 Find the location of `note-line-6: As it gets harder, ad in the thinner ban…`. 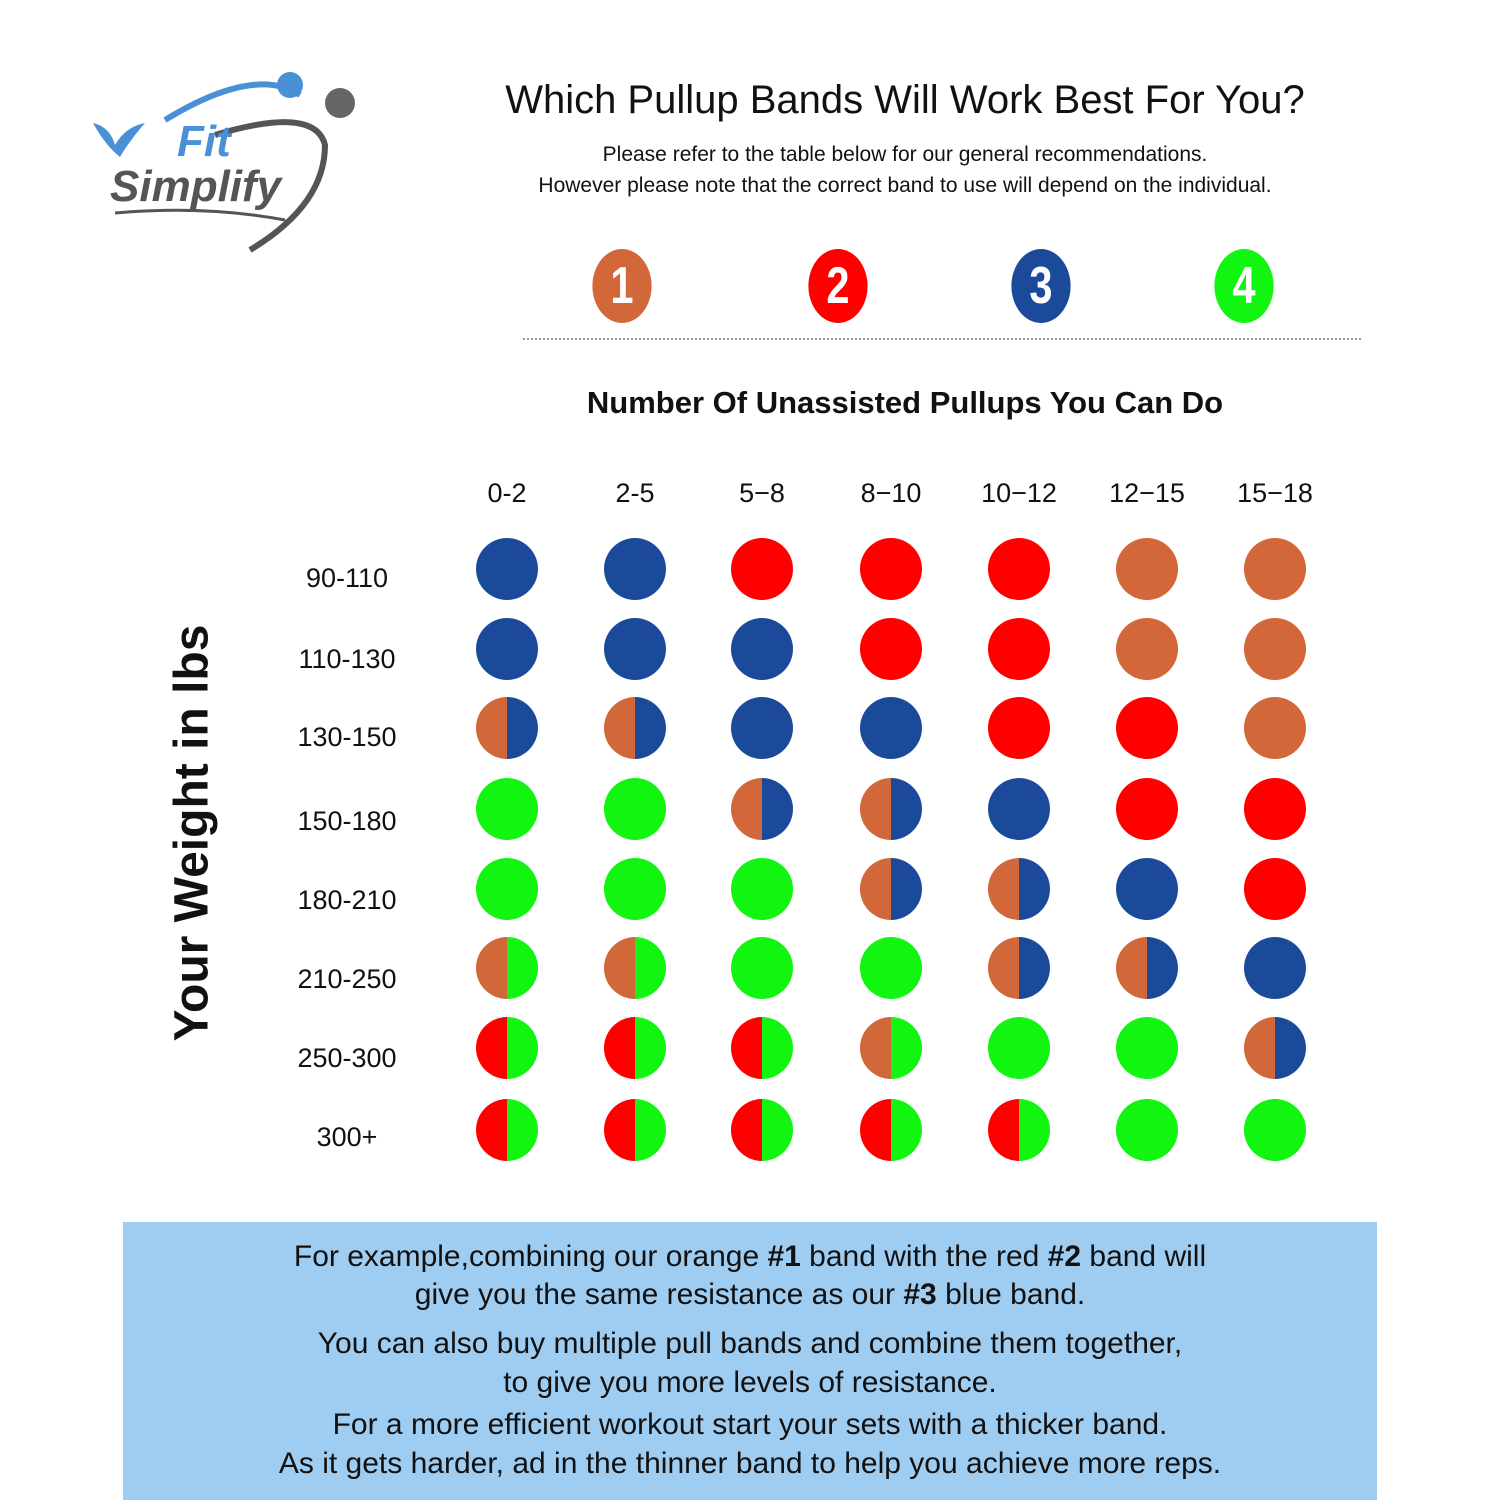

note-line-6: As it gets harder, ad in the thinner ban… is located at coordinates (750, 1463).